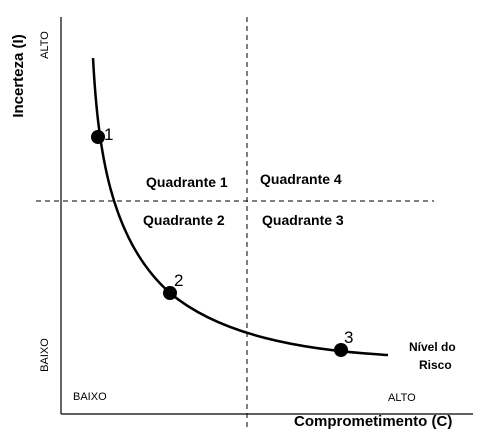 Image resolution: width=490 pixels, height=437 pixels. I want to click on x-axis-high-label: ALTO, so click(402, 398).